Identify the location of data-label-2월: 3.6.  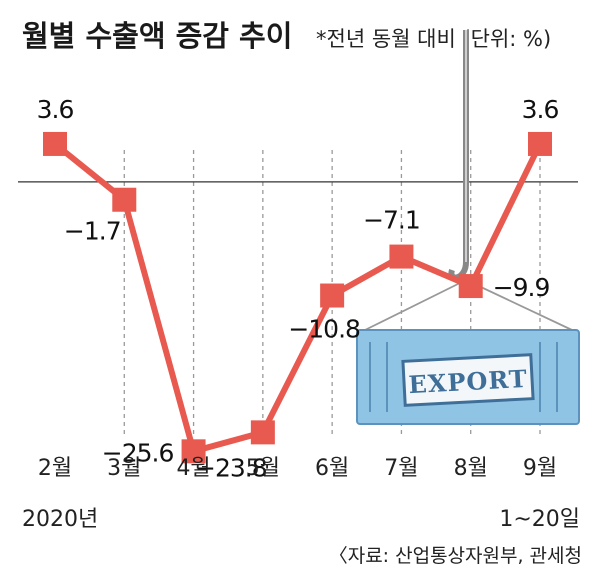
(55, 109).